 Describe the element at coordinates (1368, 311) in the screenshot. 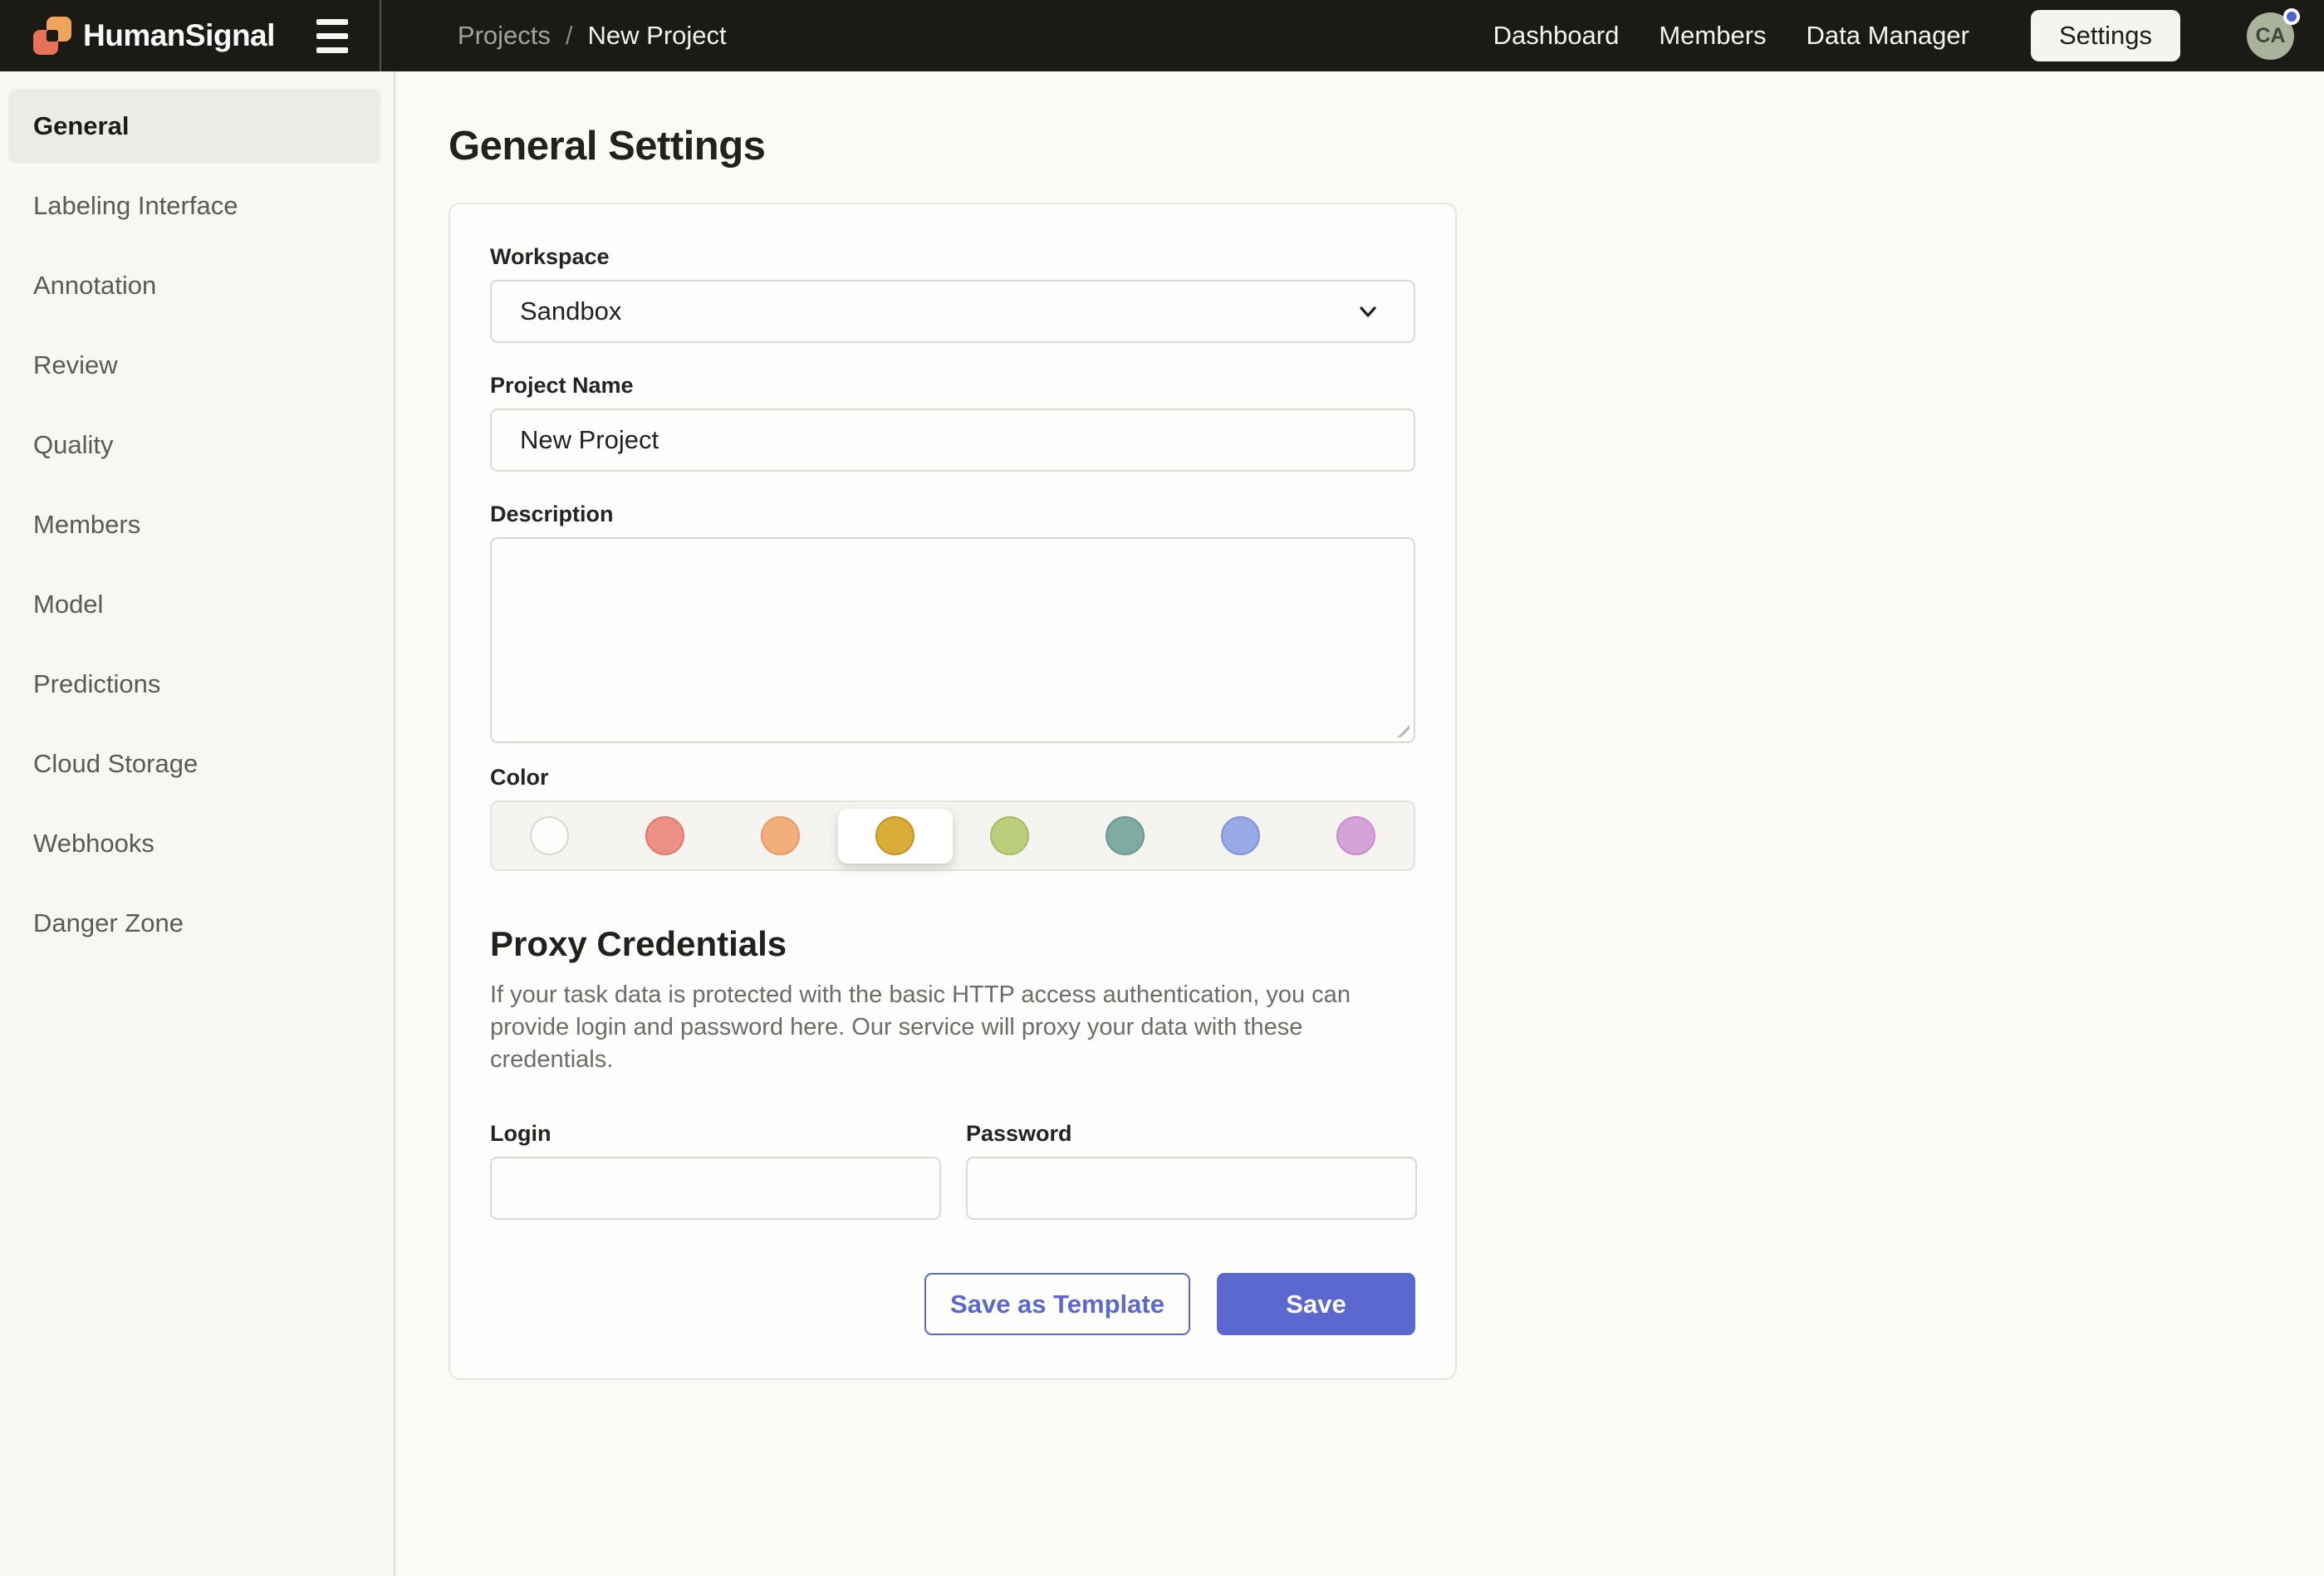

I see `chevron-down-icon` at that location.